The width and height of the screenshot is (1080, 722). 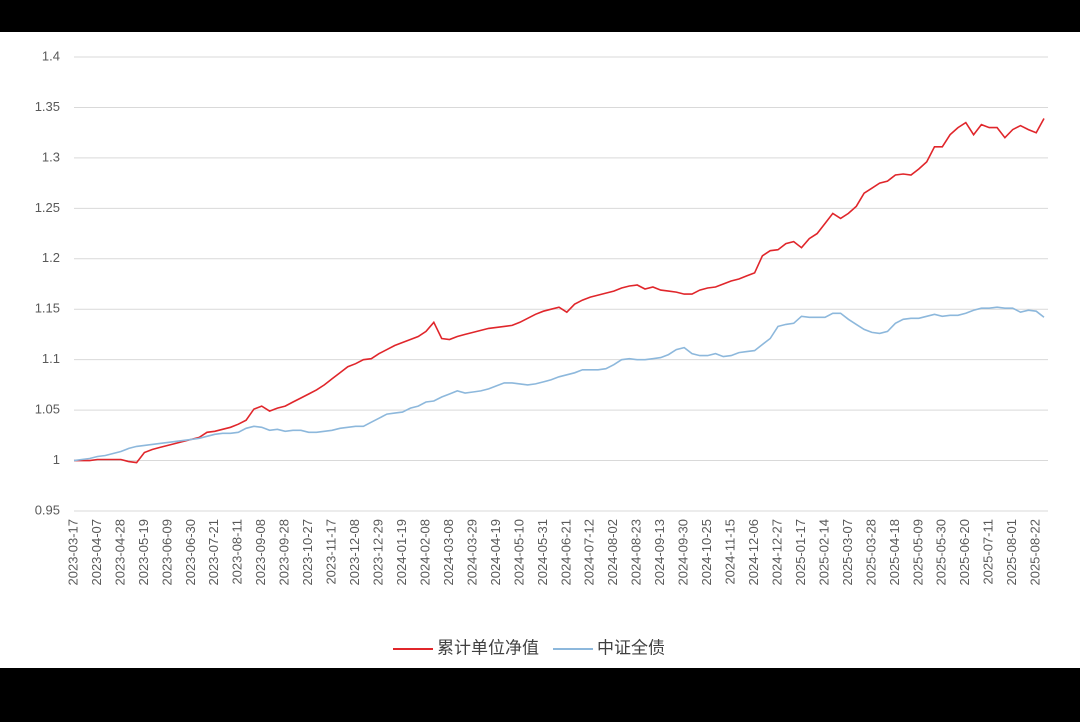 I want to click on y-tick-label: 1.3, so click(x=51, y=156).